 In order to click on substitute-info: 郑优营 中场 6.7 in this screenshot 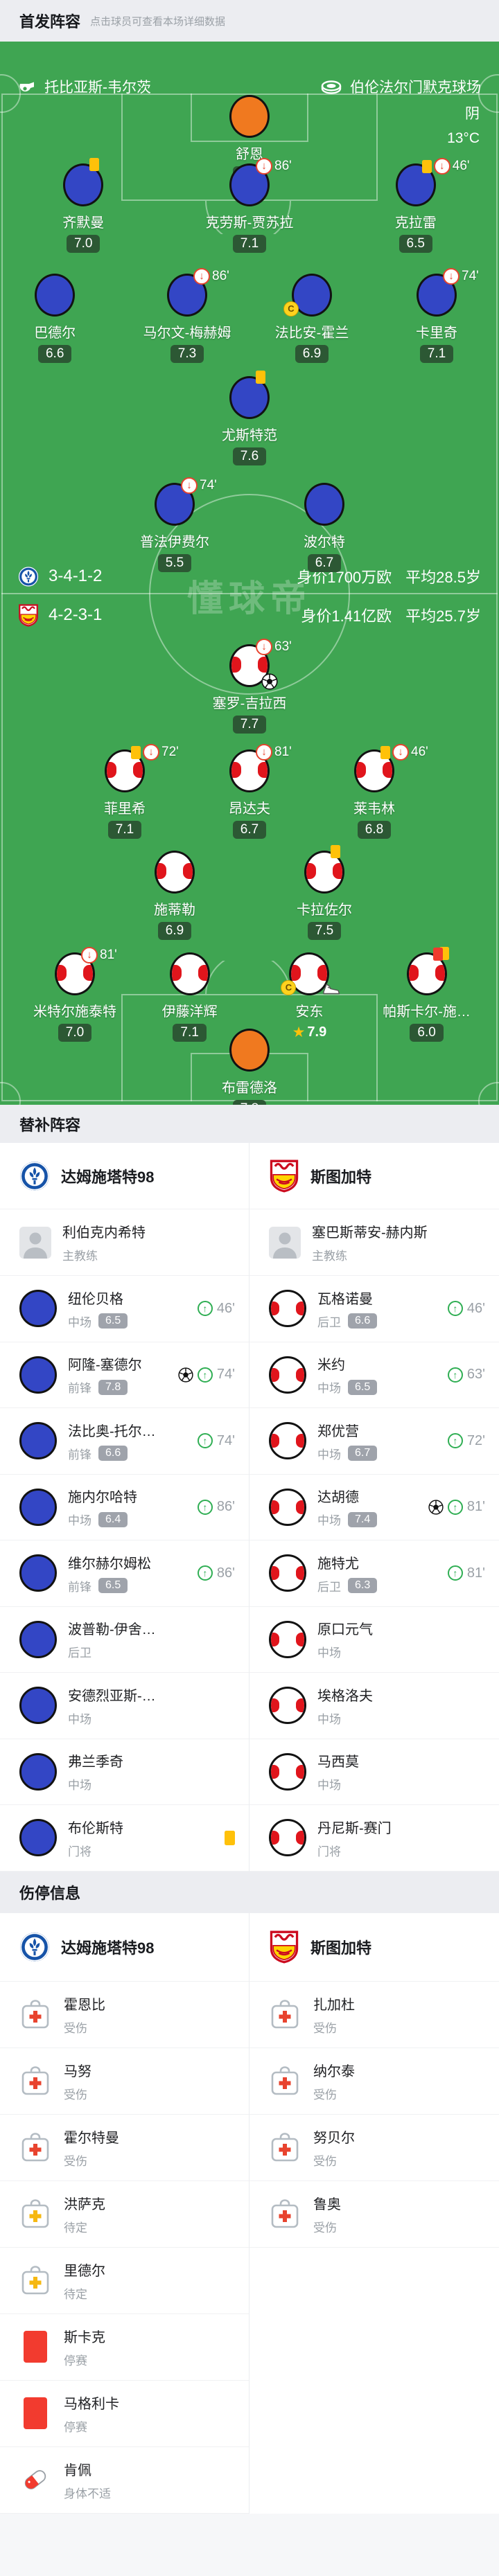, I will do `click(348, 1441)`.